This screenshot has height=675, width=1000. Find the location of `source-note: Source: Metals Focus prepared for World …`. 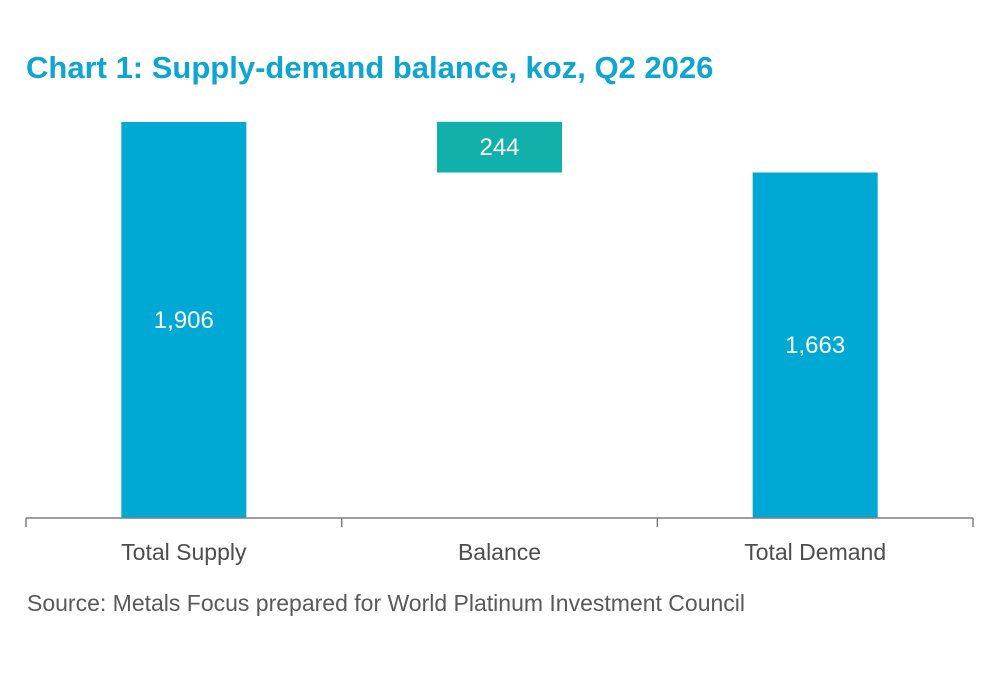

source-note: Source: Metals Focus prepared for World … is located at coordinates (386, 603).